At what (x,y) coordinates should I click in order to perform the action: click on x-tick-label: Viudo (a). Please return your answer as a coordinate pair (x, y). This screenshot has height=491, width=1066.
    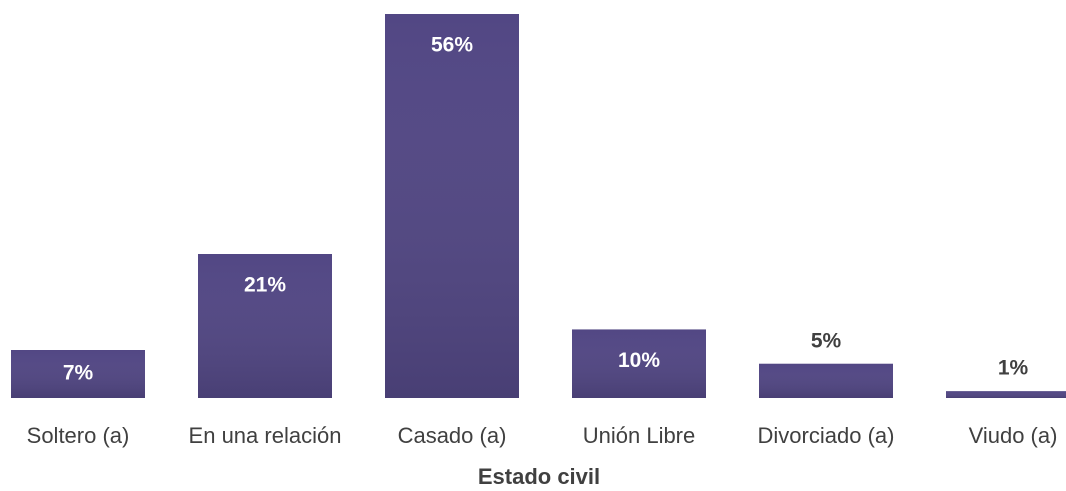
    Looking at the image, I should click on (1013, 435).